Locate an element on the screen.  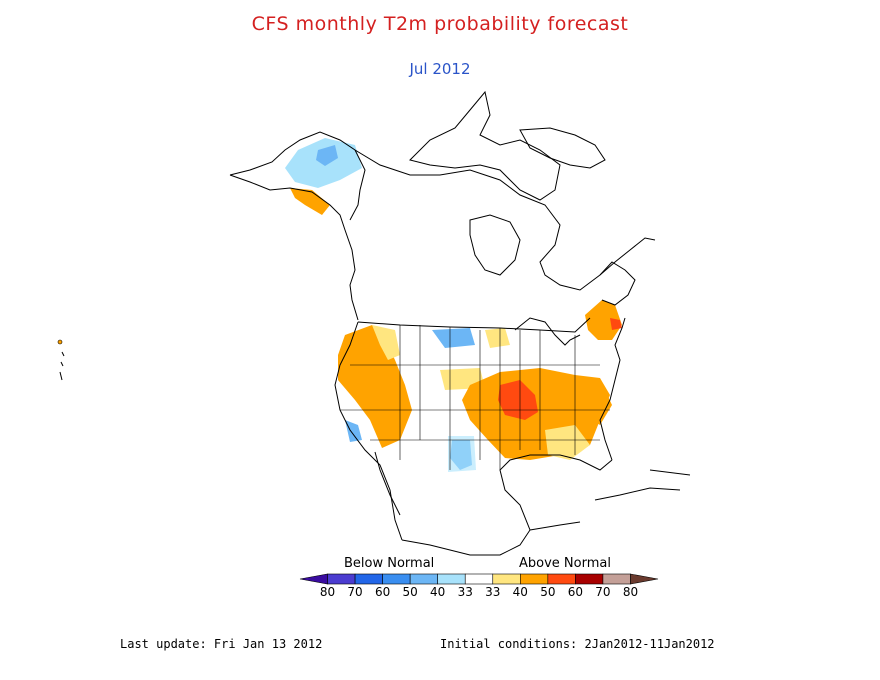
shade-lakes-light is located at coordinates (497, 338).